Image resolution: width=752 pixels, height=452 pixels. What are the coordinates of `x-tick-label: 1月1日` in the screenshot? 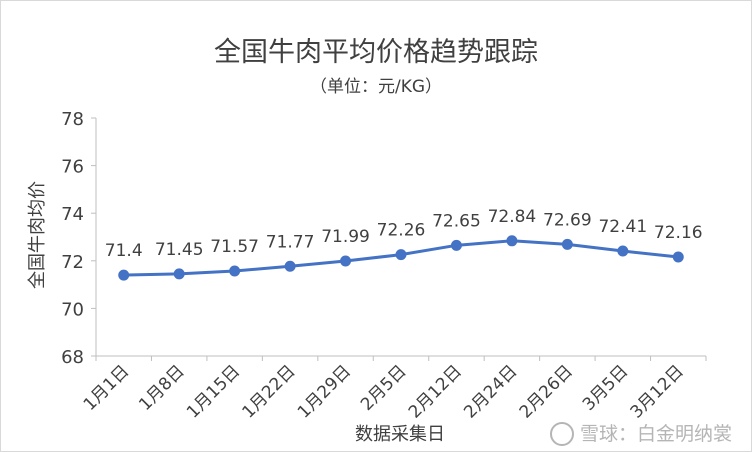 It's located at (106, 387).